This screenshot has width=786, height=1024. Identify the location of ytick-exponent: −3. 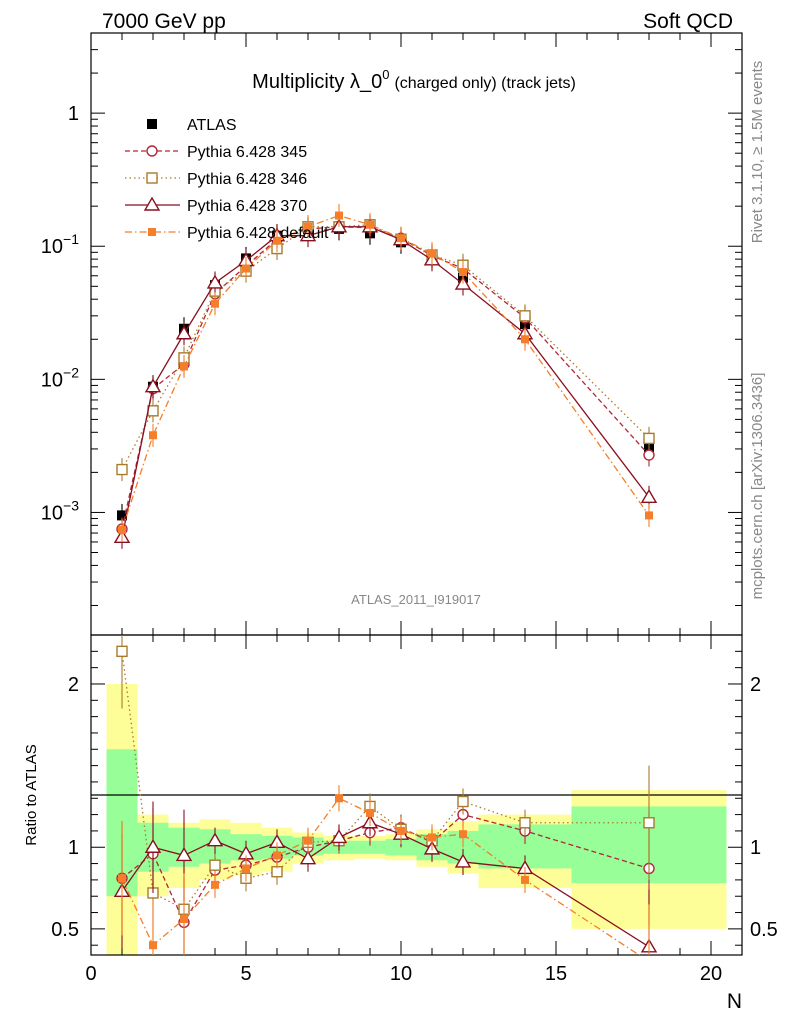
(71, 505).